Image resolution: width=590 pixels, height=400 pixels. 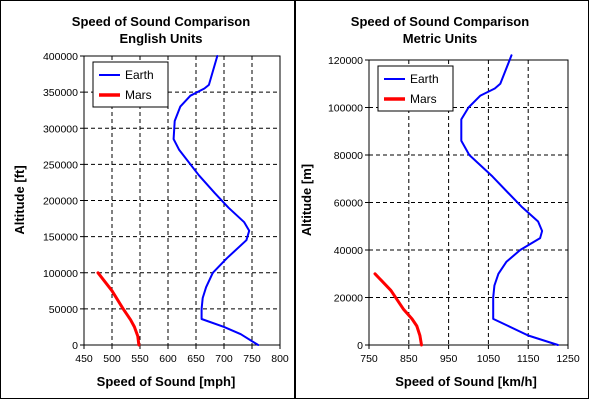 I want to click on x-tick-label: 1250, so click(x=568, y=359).